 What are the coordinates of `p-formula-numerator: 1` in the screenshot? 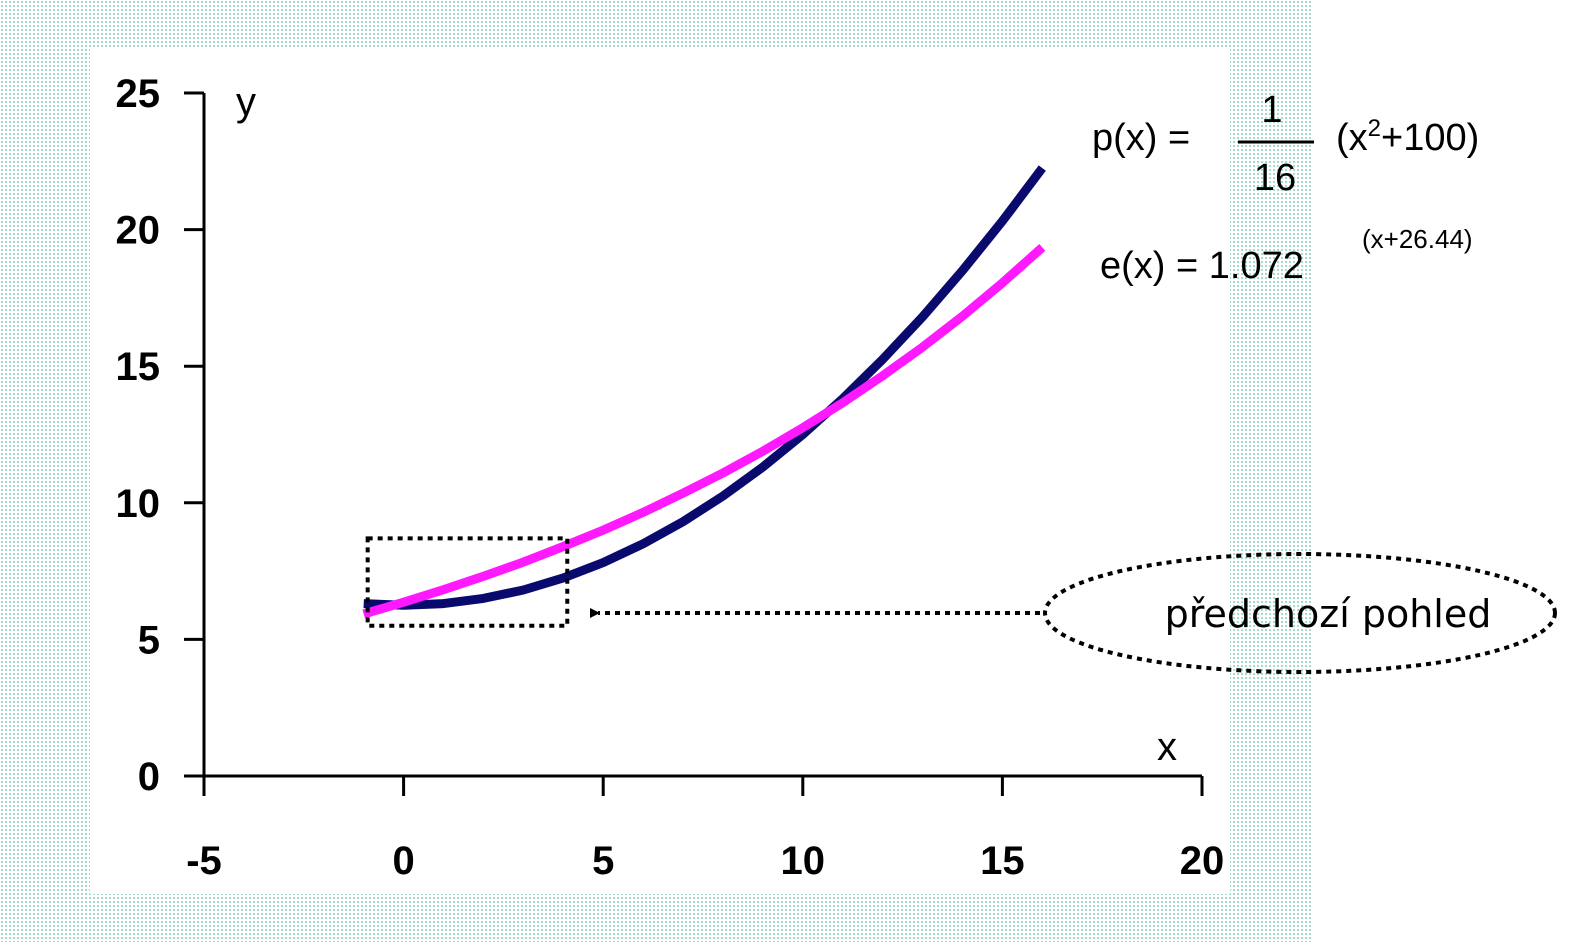 It's located at (1271, 110).